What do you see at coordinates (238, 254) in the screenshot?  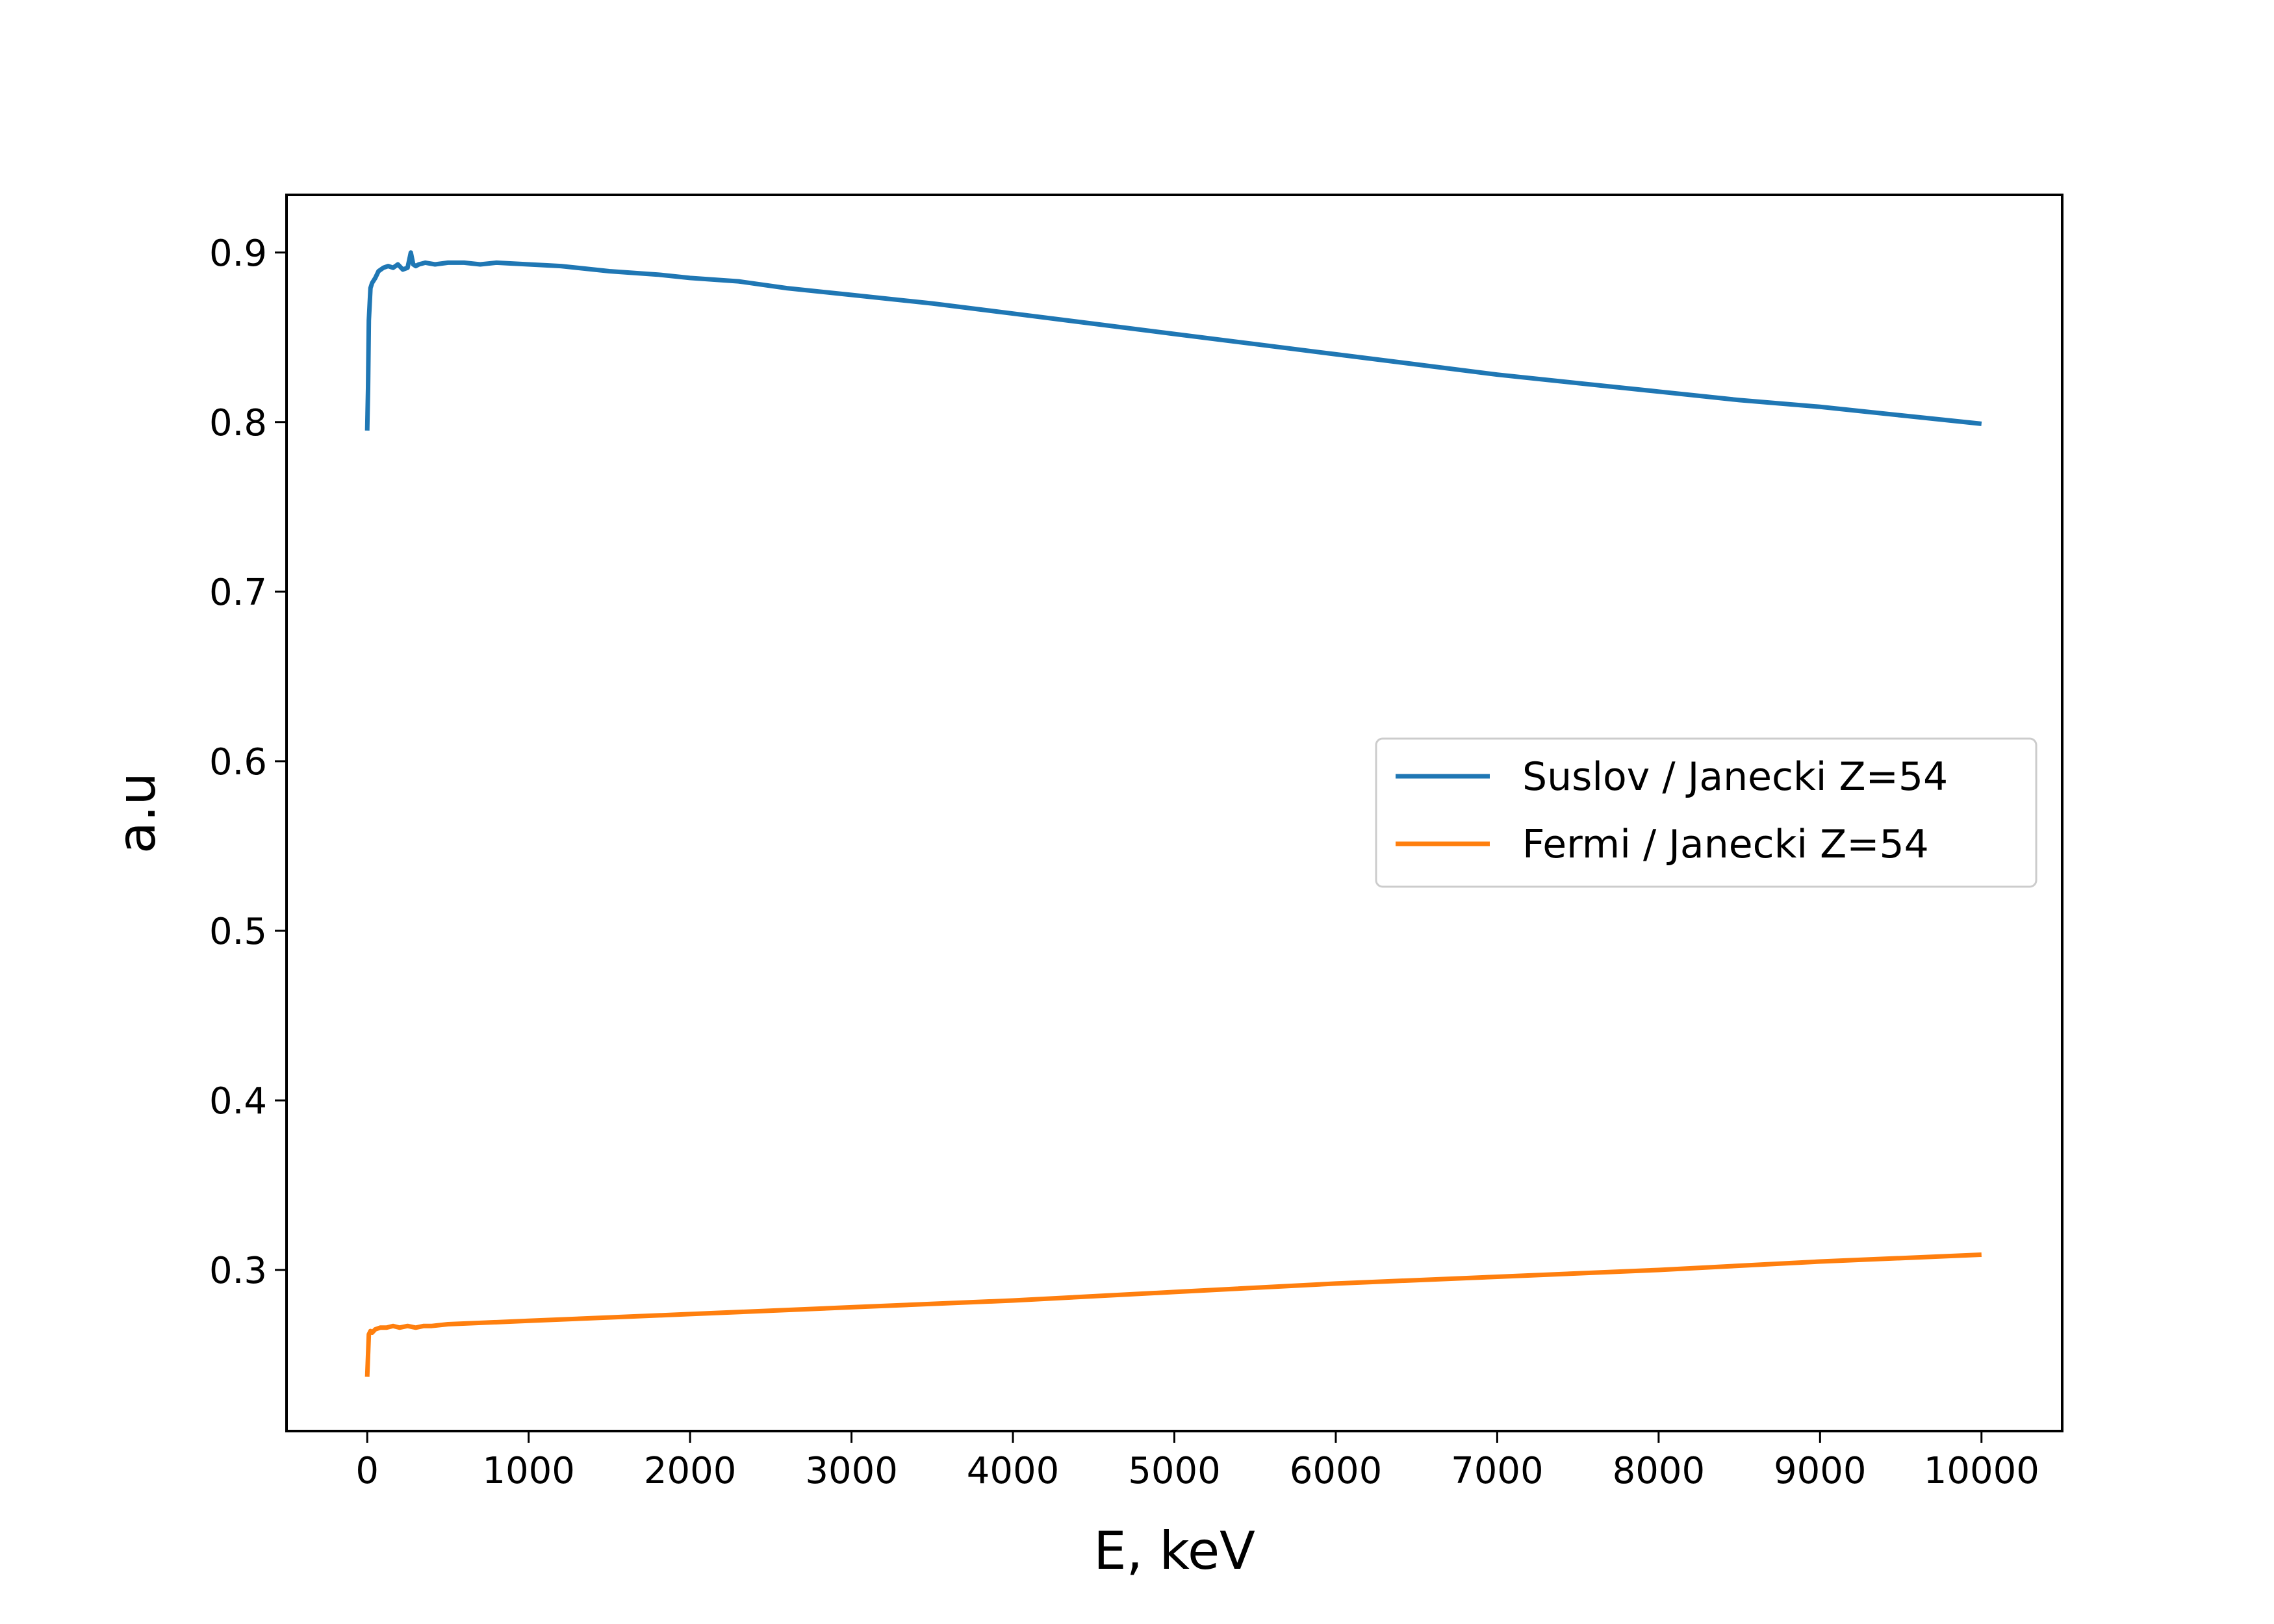 I see `y-tick-label: 0.9` at bounding box center [238, 254].